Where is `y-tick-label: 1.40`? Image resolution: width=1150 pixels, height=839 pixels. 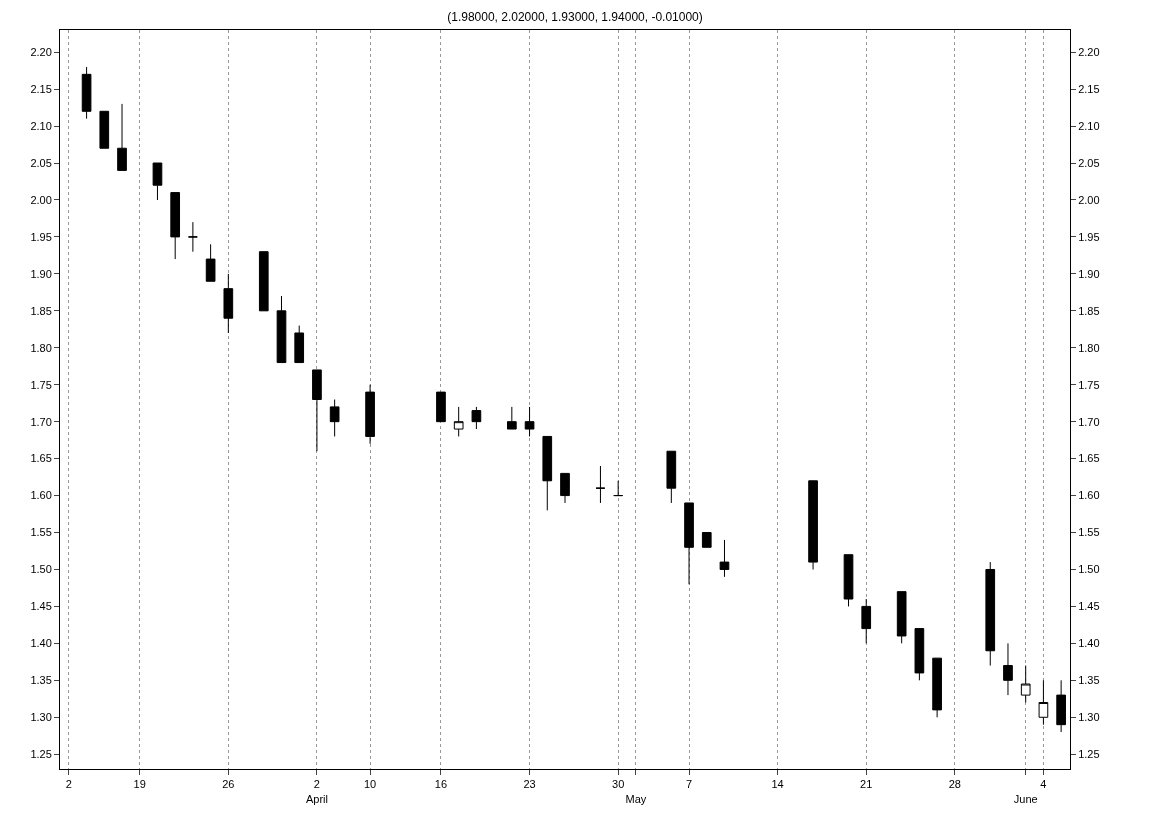
y-tick-label: 1.40 is located at coordinates (41, 643).